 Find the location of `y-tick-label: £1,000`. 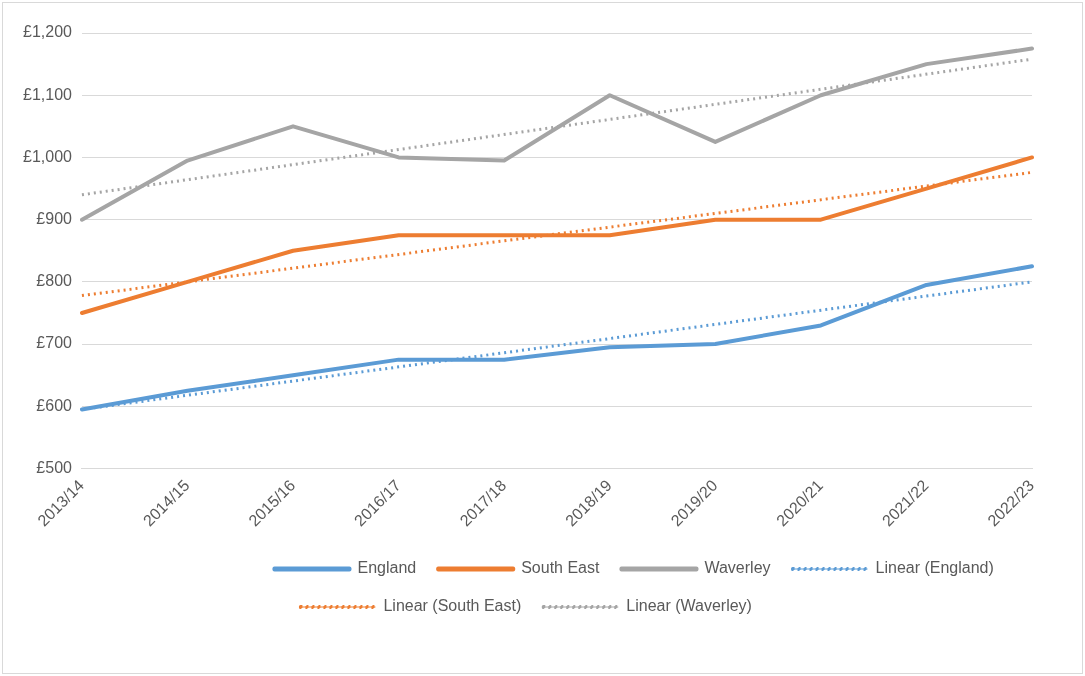

y-tick-label: £1,000 is located at coordinates (48, 156).